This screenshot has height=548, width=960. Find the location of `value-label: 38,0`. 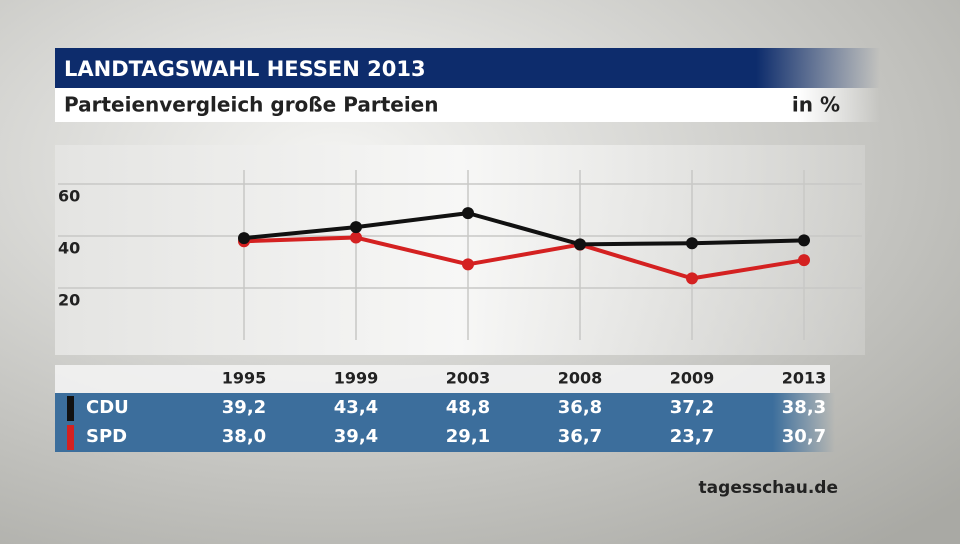

value-label: 38,0 is located at coordinates (244, 436).